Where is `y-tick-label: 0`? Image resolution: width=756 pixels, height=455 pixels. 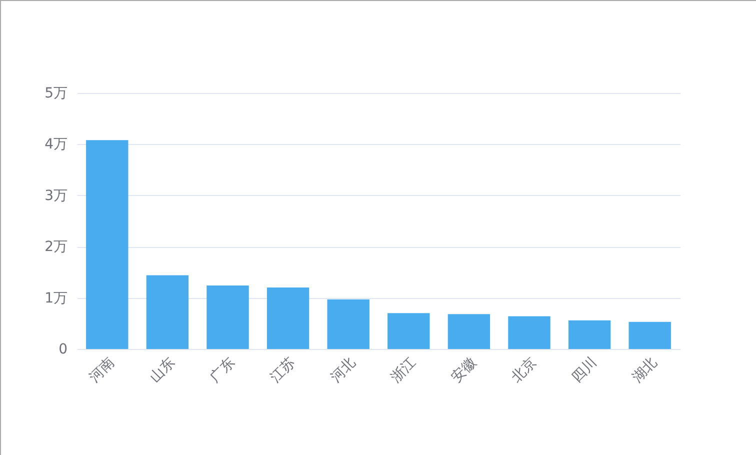
y-tick-label: 0 is located at coordinates (63, 350).